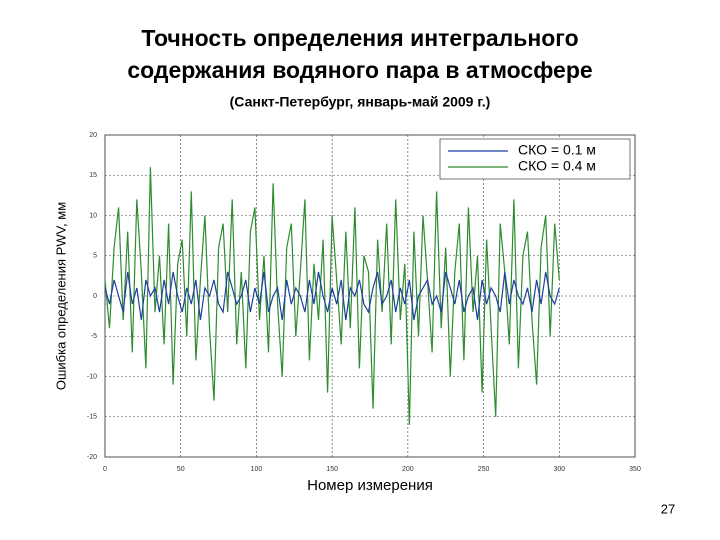 This screenshot has width=720, height=540. I want to click on x-tick-label: 50, so click(181, 469).